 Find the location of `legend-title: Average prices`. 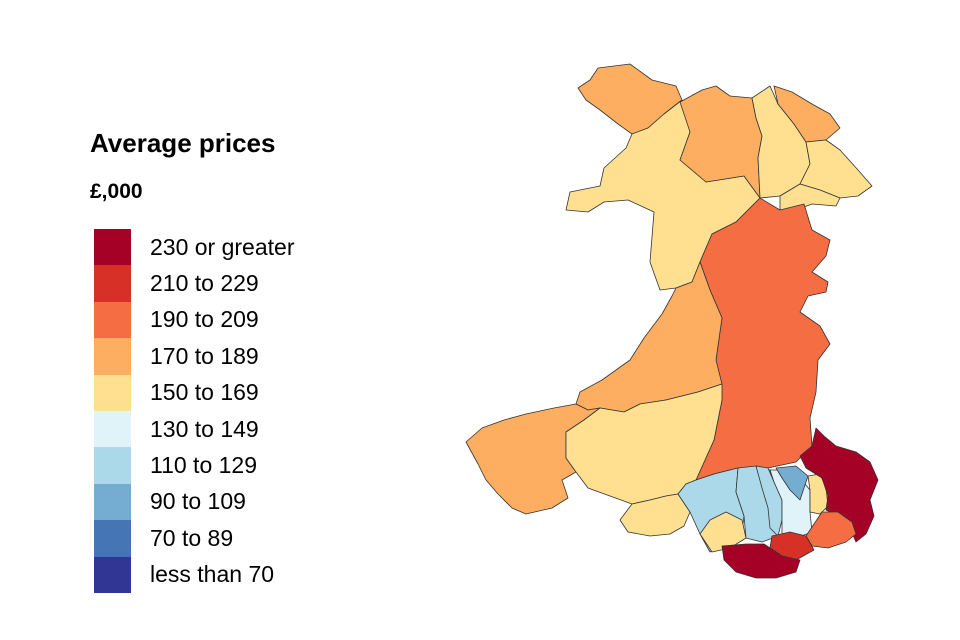

legend-title: Average prices is located at coordinates (183, 143).